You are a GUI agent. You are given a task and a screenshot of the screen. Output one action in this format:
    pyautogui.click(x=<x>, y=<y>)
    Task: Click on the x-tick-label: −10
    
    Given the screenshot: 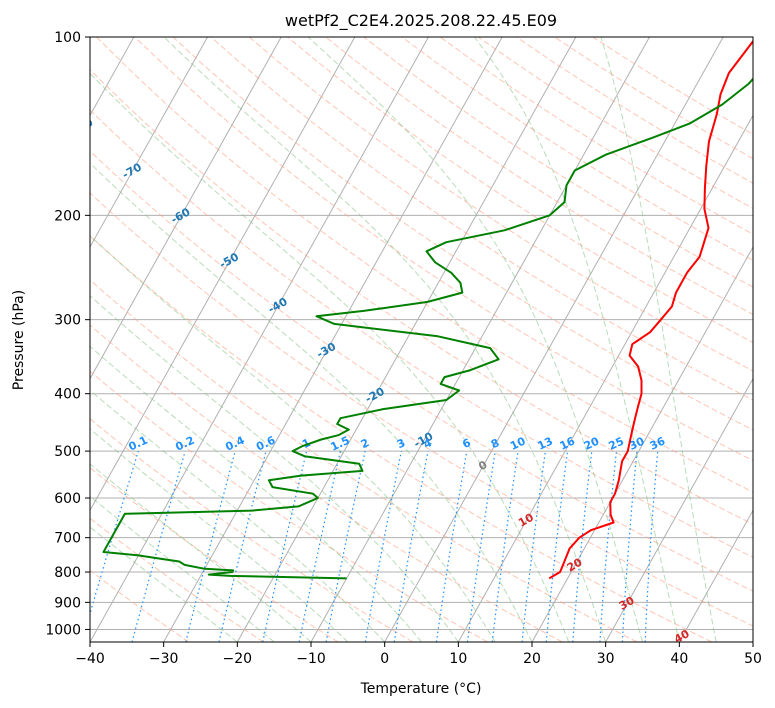 What is the action you would take?
    pyautogui.click(x=311, y=659)
    